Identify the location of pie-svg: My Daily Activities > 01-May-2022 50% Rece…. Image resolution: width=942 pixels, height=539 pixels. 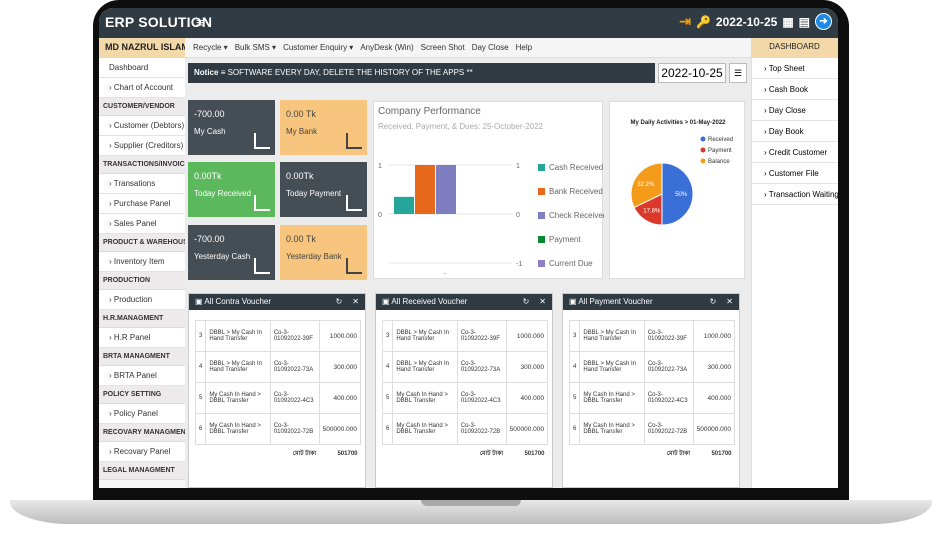
(681, 173).